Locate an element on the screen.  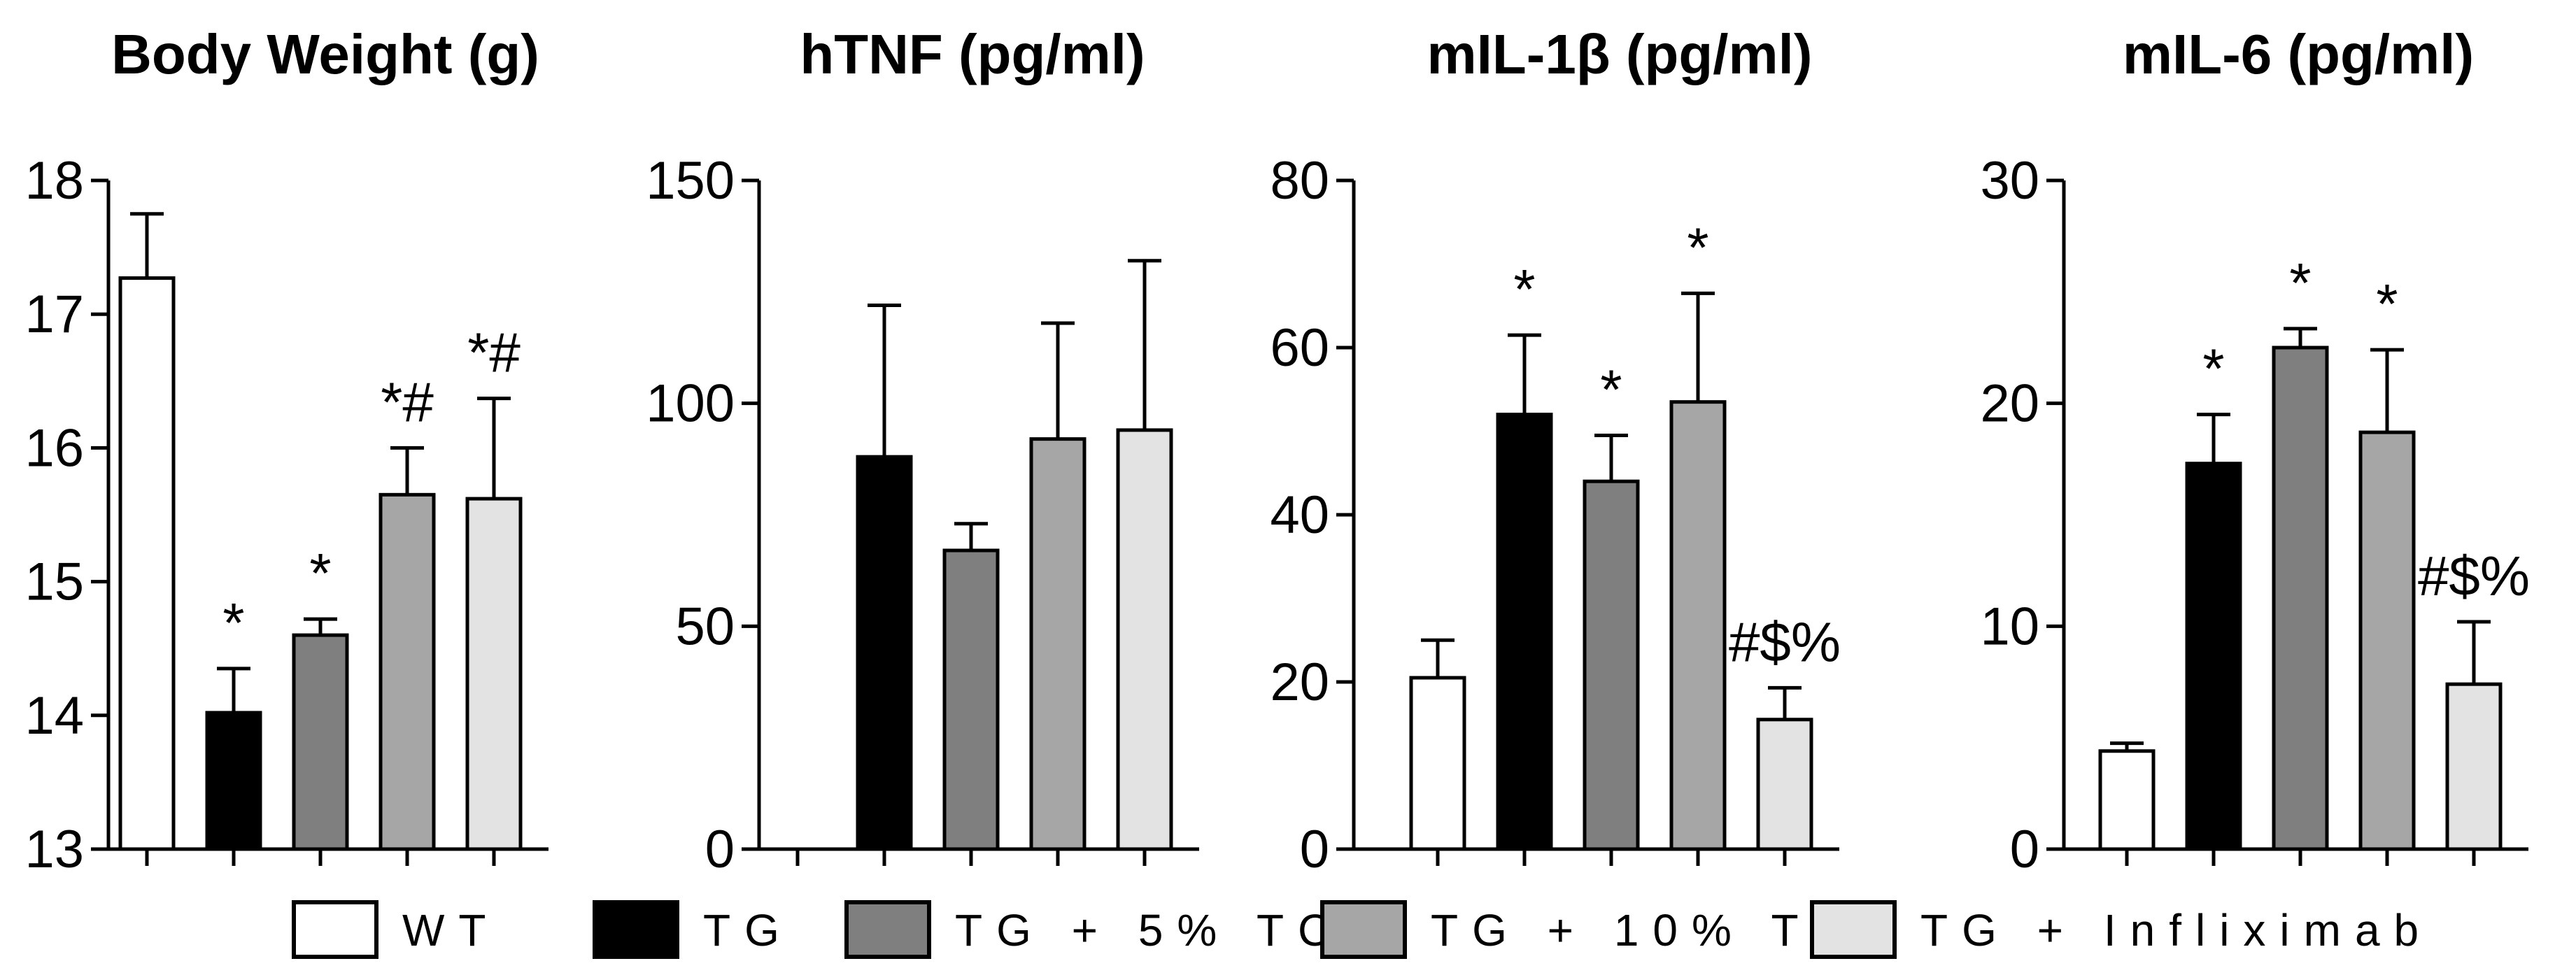
y-tick-label: 17 is located at coordinates (54, 314).